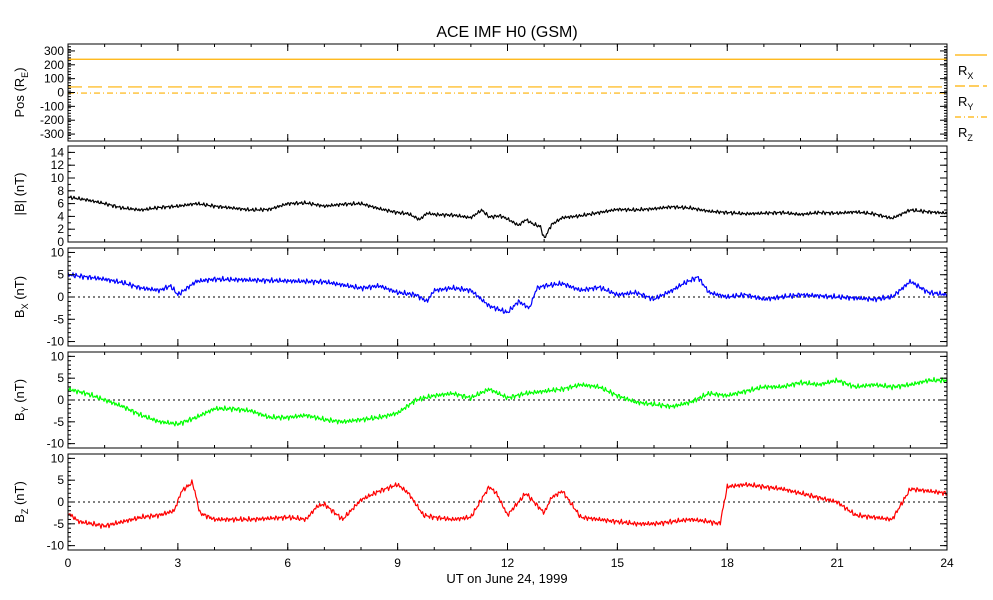  I want to click on series-line-bx, so click(507, 292).